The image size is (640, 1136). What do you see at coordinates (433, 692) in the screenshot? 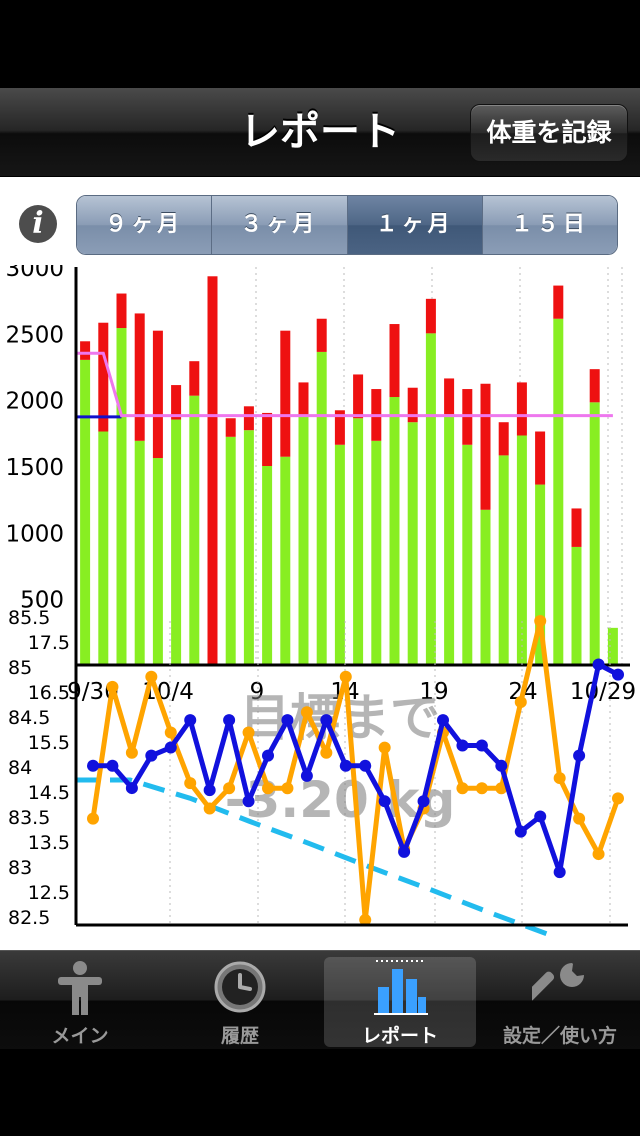
I see `x-tick-label: 19` at bounding box center [433, 692].